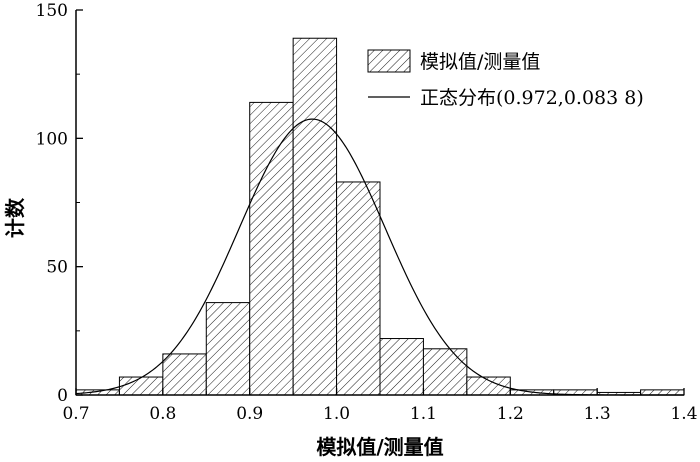 The height and width of the screenshot is (462, 700). I want to click on y-tick-label: 0, so click(62, 396).